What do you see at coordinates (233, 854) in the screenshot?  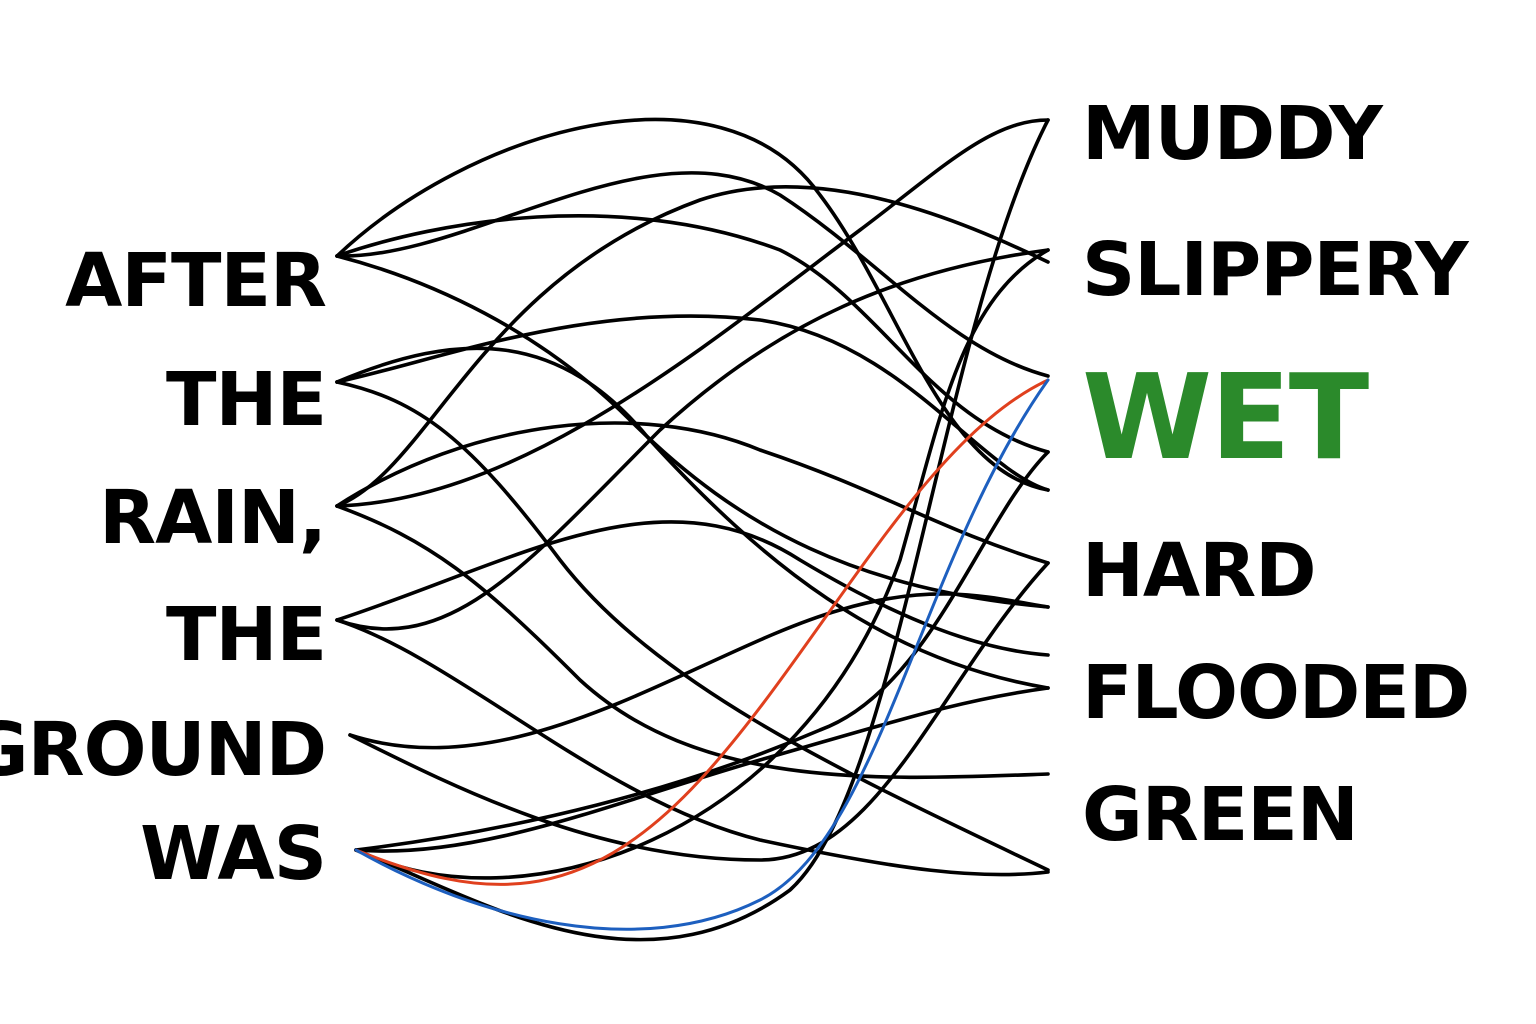 I see `source-word-was: WAS` at bounding box center [233, 854].